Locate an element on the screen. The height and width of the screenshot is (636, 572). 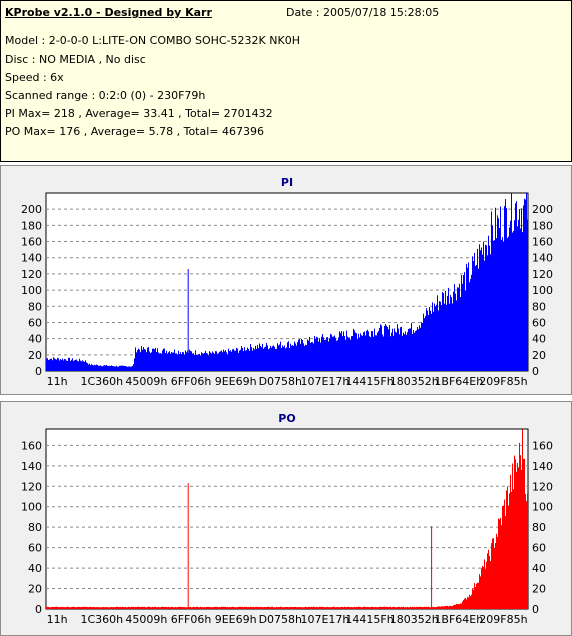
y-tick-label-left: 200 is located at coordinates (31, 209).